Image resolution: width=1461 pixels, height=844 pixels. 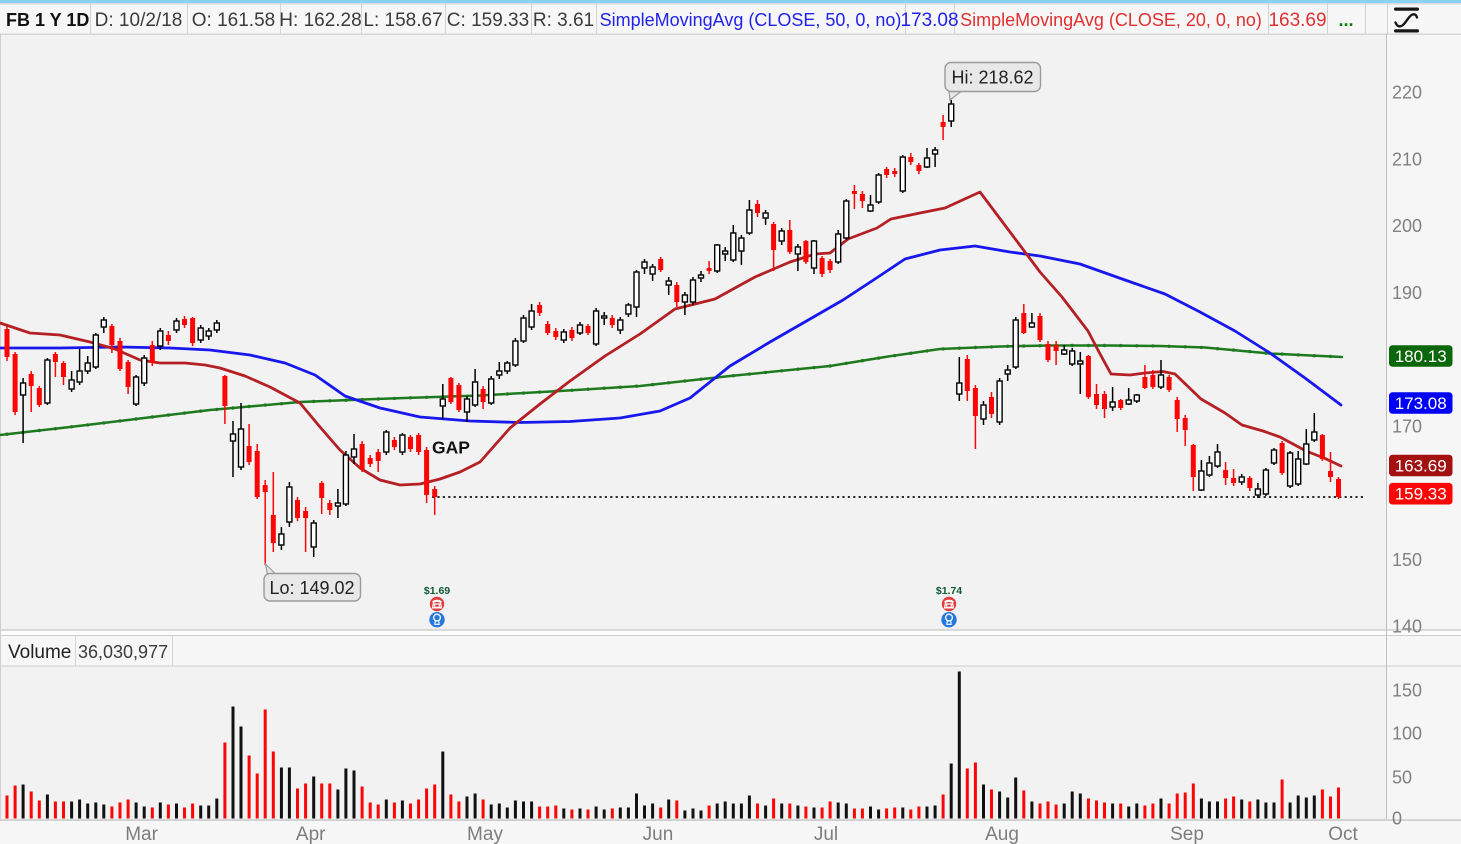 I want to click on svg-text: Lo: 149.02, so click(x=311, y=588).